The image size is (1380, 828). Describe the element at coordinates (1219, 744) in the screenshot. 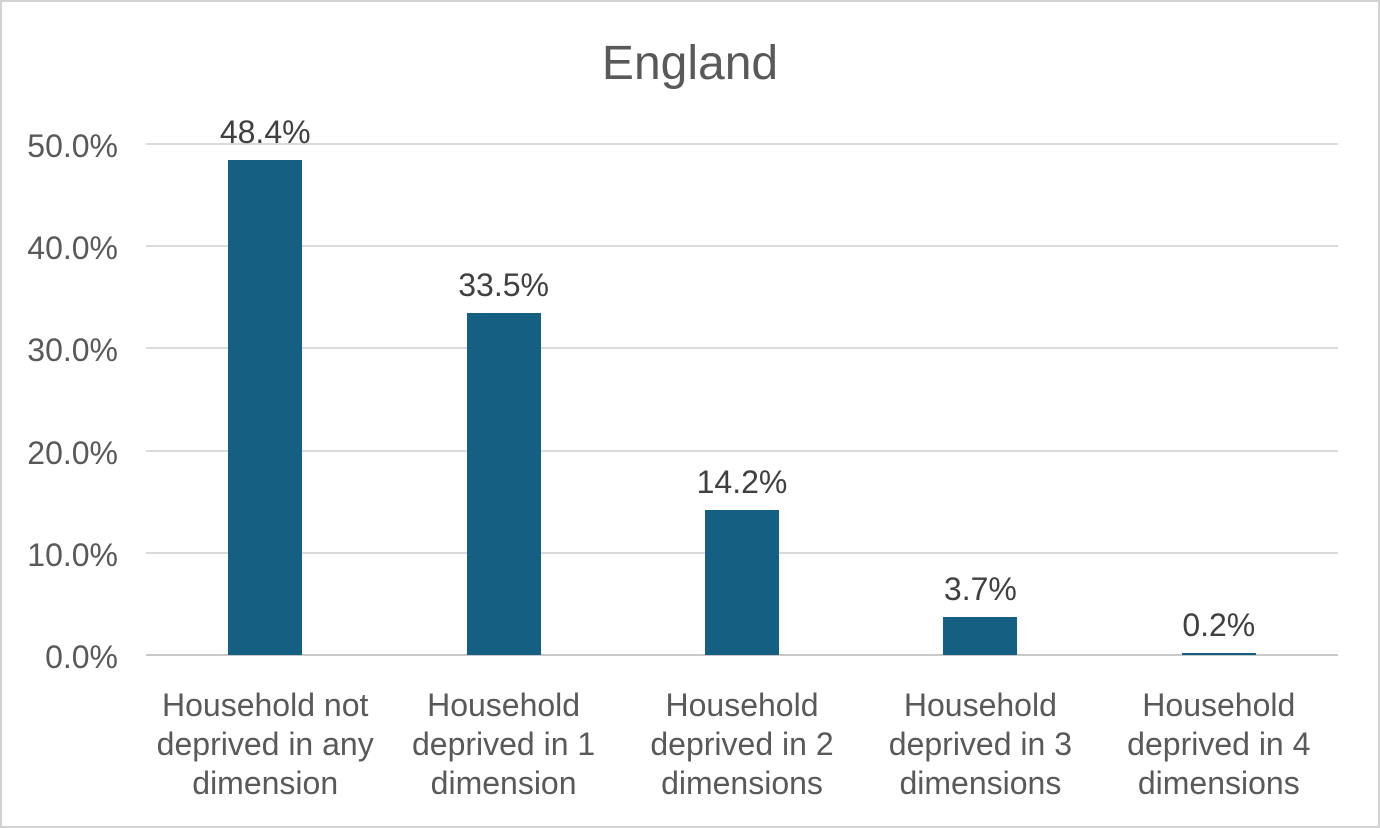

I see `x-axis-category-label: Household deprived in 4 dimensions` at that location.